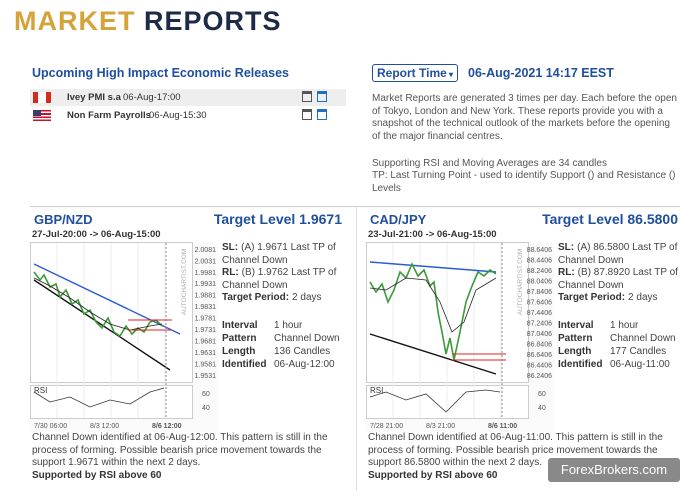 This screenshot has height=491, width=700. What do you see at coordinates (206, 261) in the screenshot?
I see `y-tick-label: 2.0031` at bounding box center [206, 261].